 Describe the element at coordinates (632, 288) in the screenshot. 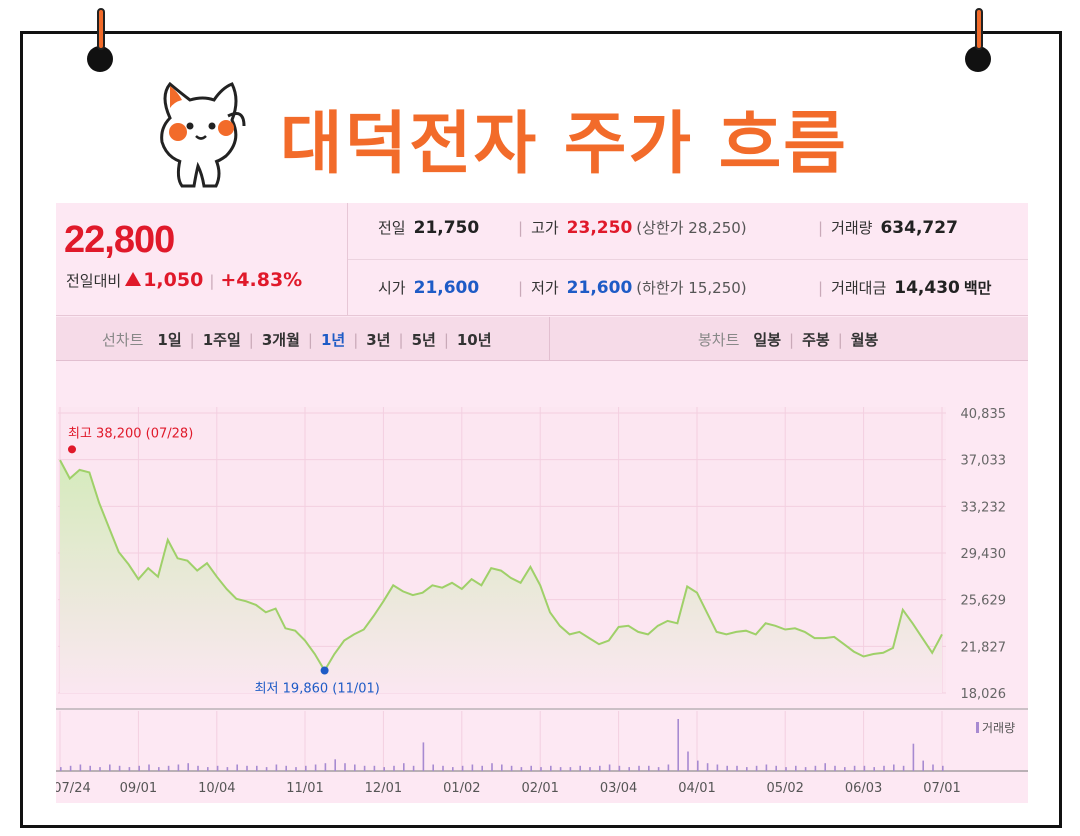

I see `low-price: | 저가 21,600 (하한가 15,250)` at that location.